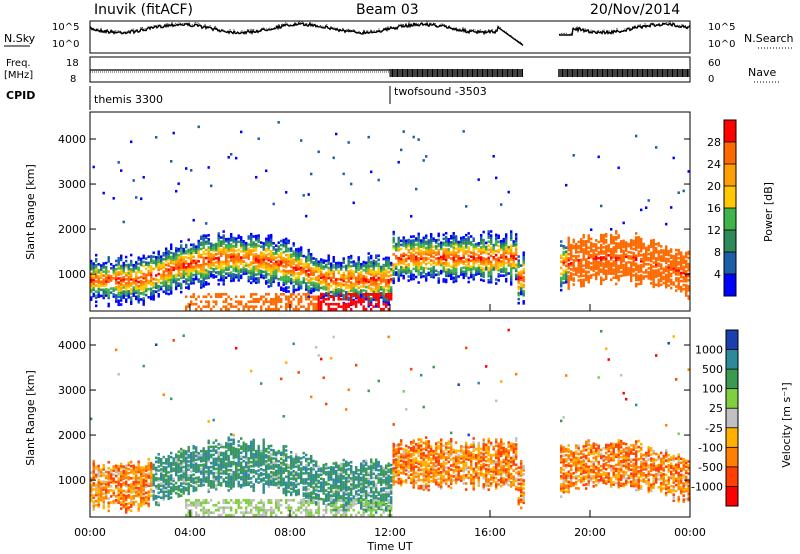  I want to click on x-tick-label: 16:00, so click(490, 532).